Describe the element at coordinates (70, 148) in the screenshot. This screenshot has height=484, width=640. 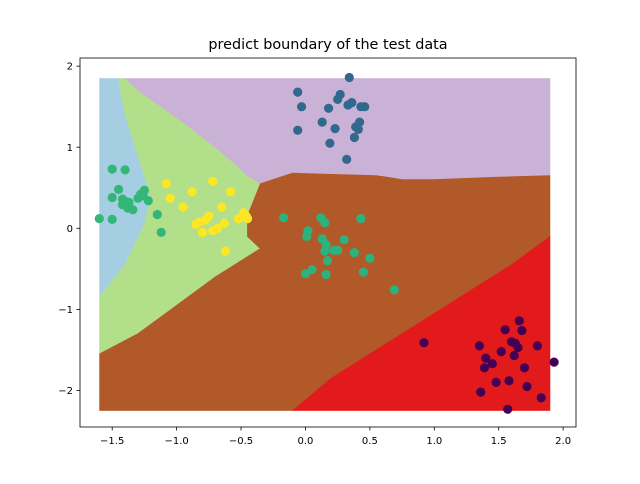
I see `y-tick-label: 1` at that location.